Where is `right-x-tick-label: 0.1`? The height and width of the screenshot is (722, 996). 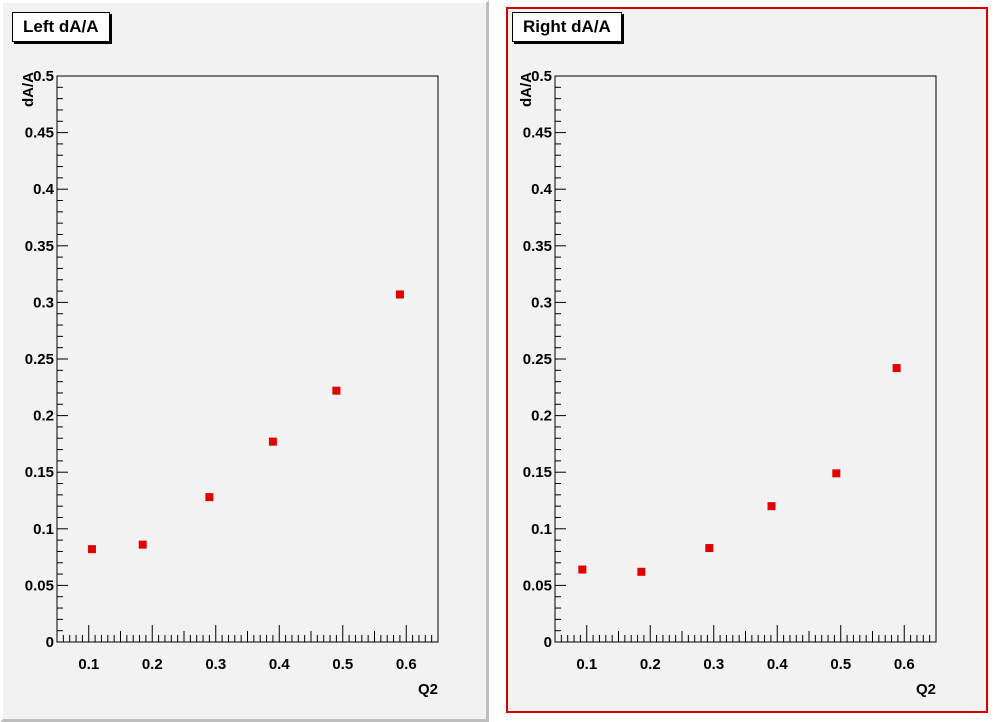
right-x-tick-label: 0.1 is located at coordinates (586, 664).